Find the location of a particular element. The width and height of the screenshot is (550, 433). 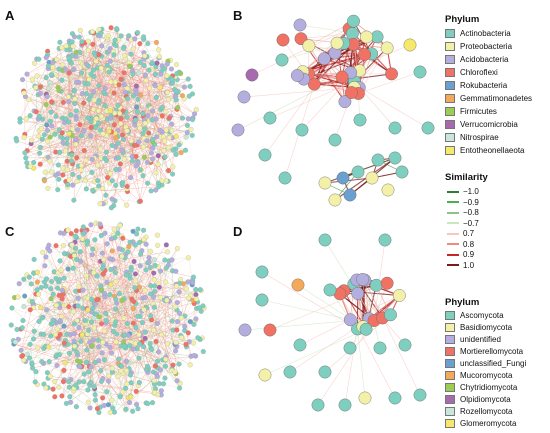

similarity-line-sample is located at coordinates (453, 254).